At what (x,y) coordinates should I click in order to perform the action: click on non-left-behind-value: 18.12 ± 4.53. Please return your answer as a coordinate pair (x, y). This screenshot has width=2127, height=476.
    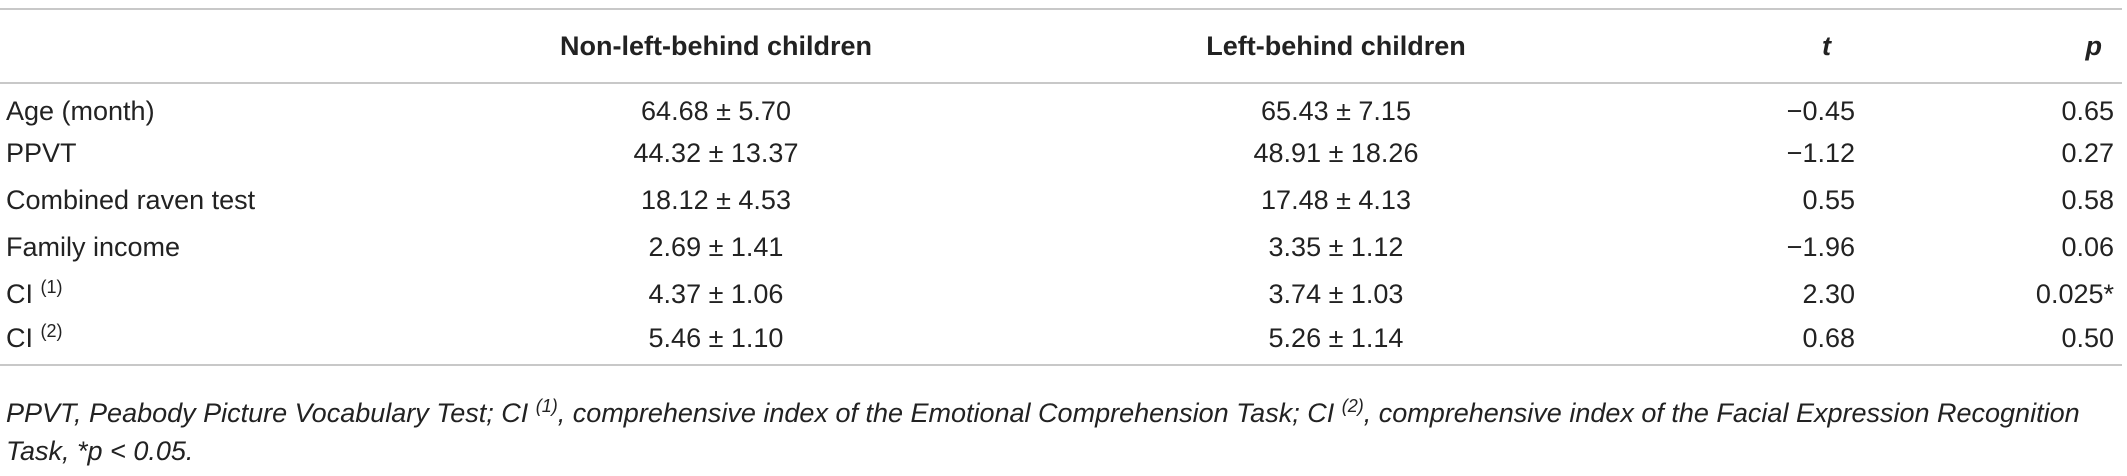
    Looking at the image, I should click on (716, 200).